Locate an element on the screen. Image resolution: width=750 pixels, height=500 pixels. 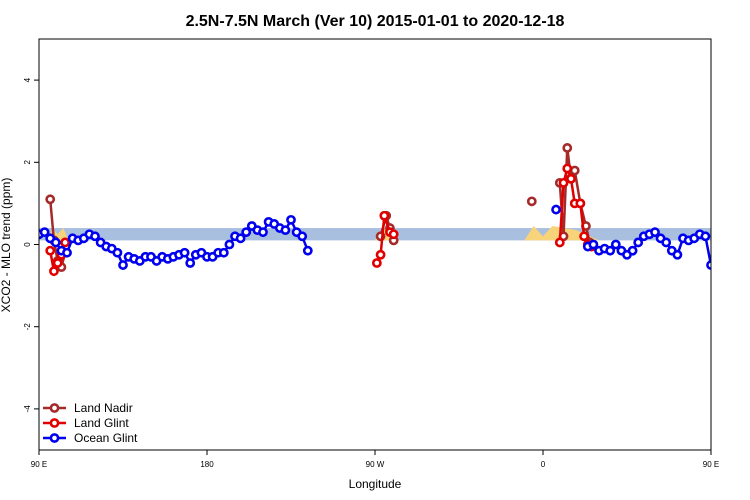
y-tick-label-3: 2 is located at coordinates (27, 162).